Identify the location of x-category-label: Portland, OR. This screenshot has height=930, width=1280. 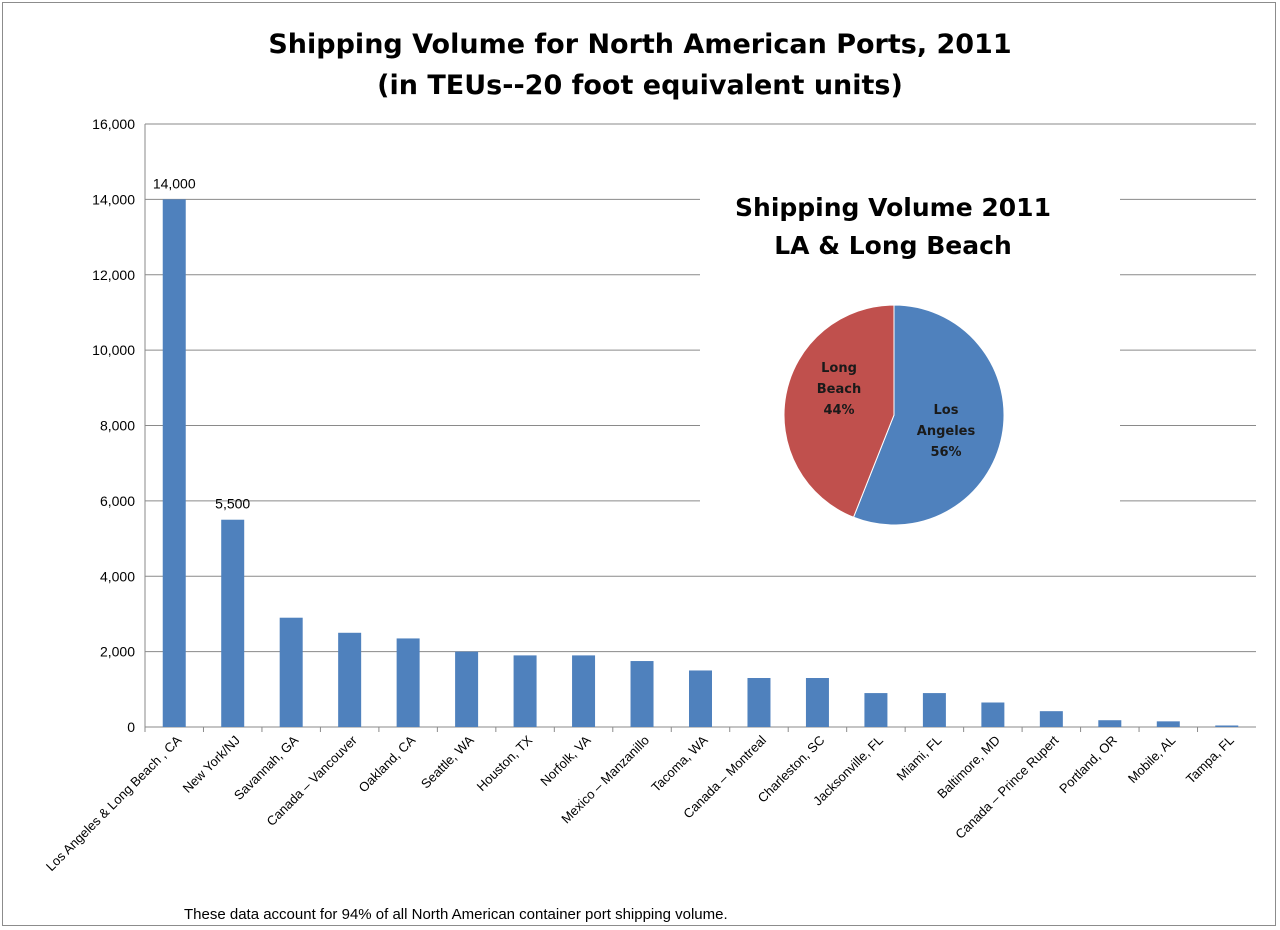
(1088, 765).